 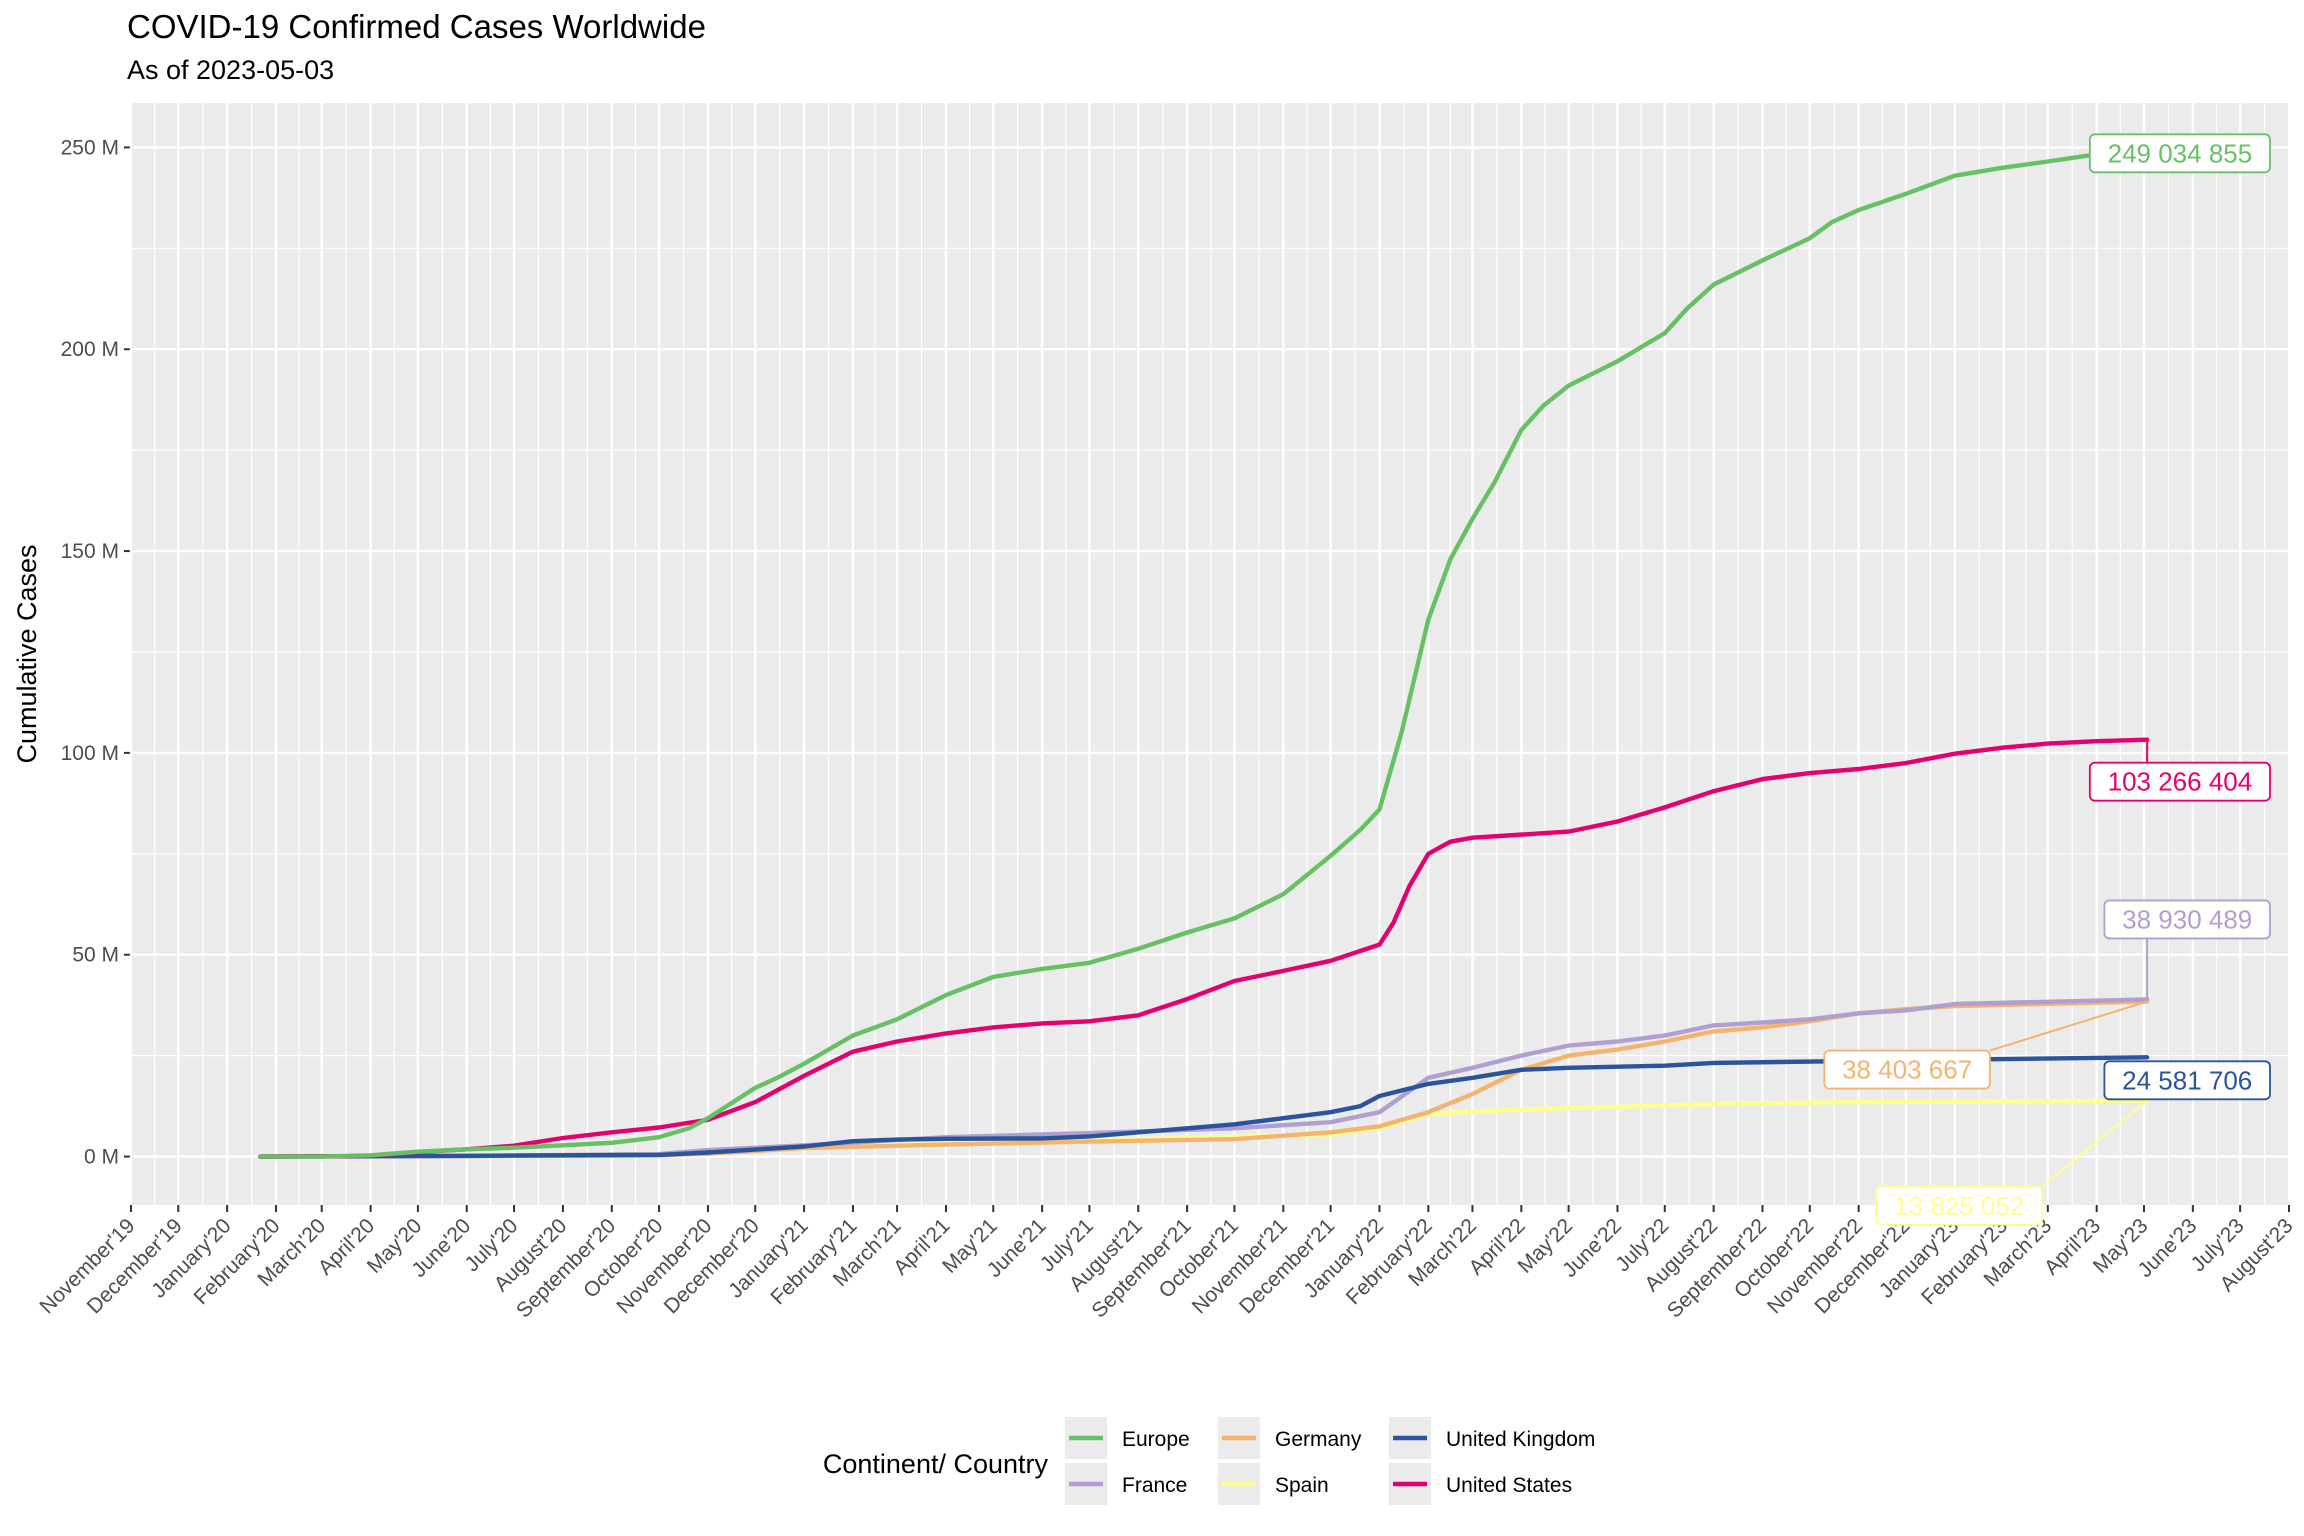 What do you see at coordinates (101, 1157) in the screenshot?
I see `y-tick-label: 0 M` at bounding box center [101, 1157].